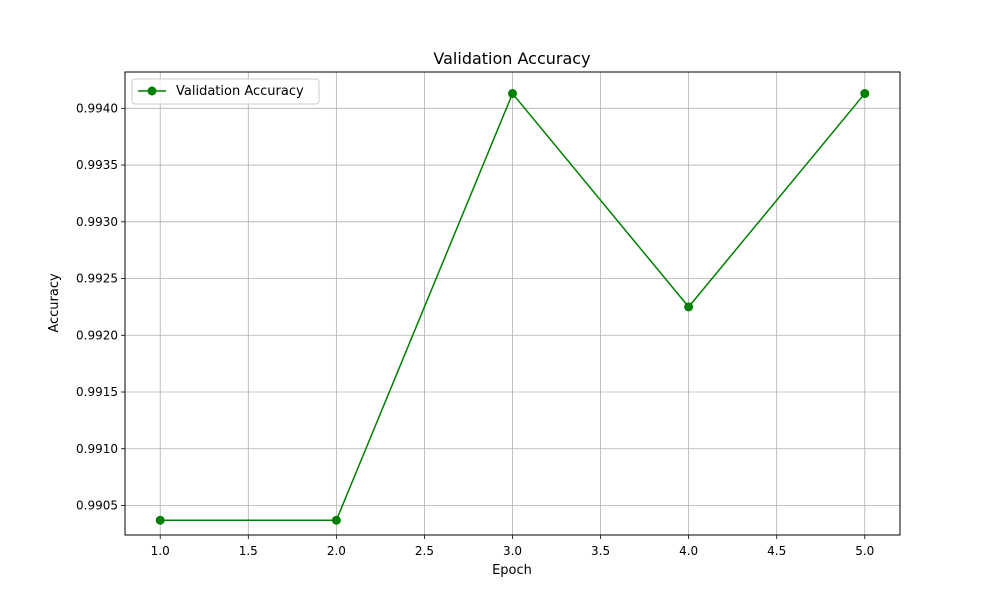 The image size is (1000, 600). Describe the element at coordinates (424, 551) in the screenshot. I see `x-tick-label: 2.5` at that location.